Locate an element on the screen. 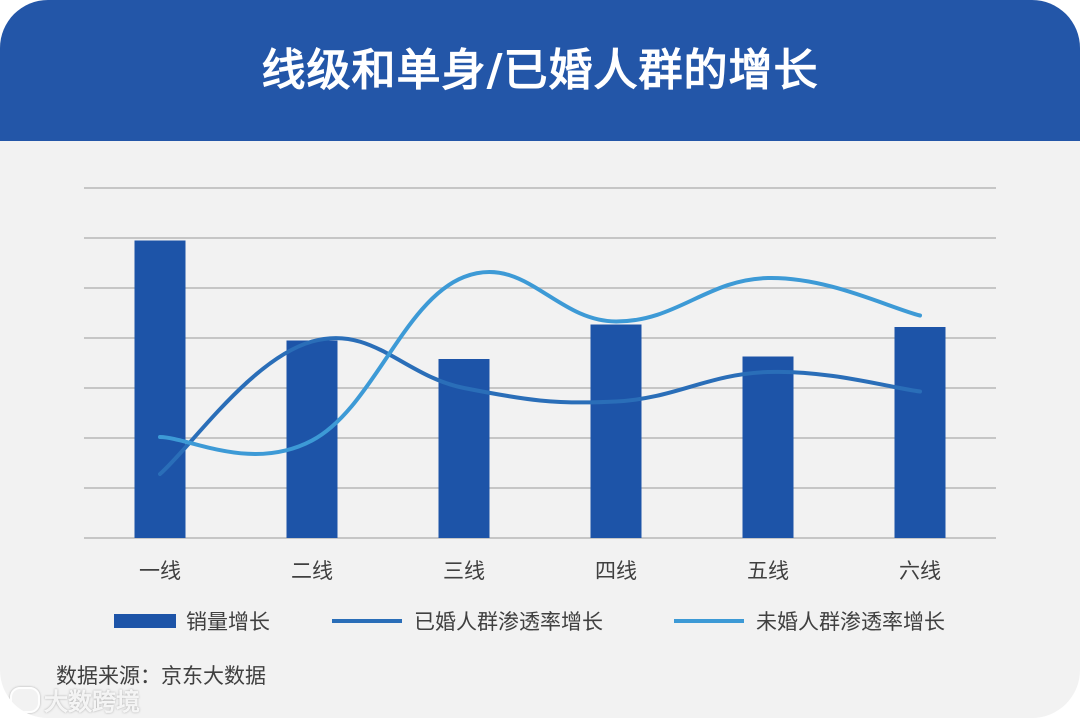 The height and width of the screenshot is (718, 1080). x-tick-label: 一线 is located at coordinates (160, 571).